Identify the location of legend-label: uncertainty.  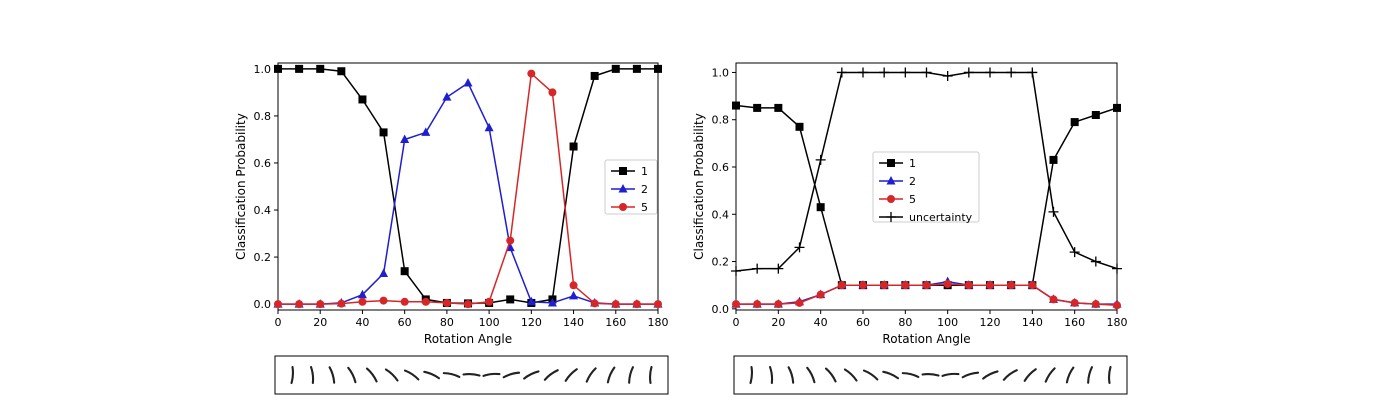
(941, 217).